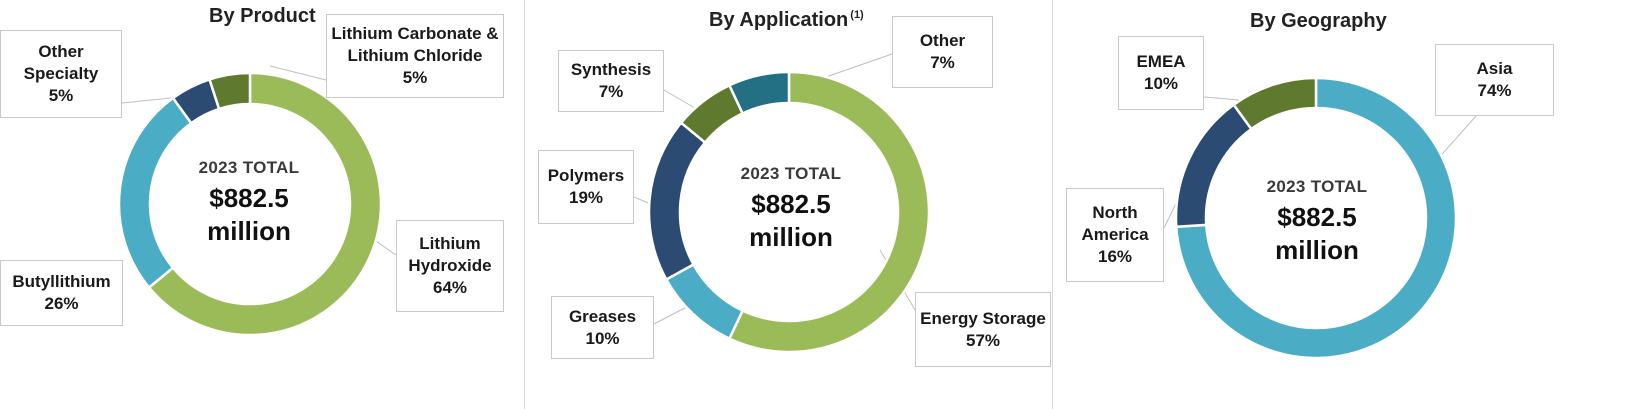 Image resolution: width=1646 pixels, height=409 pixels. What do you see at coordinates (586, 187) in the screenshot?
I see `slice-label: Polymers 19%` at bounding box center [586, 187].